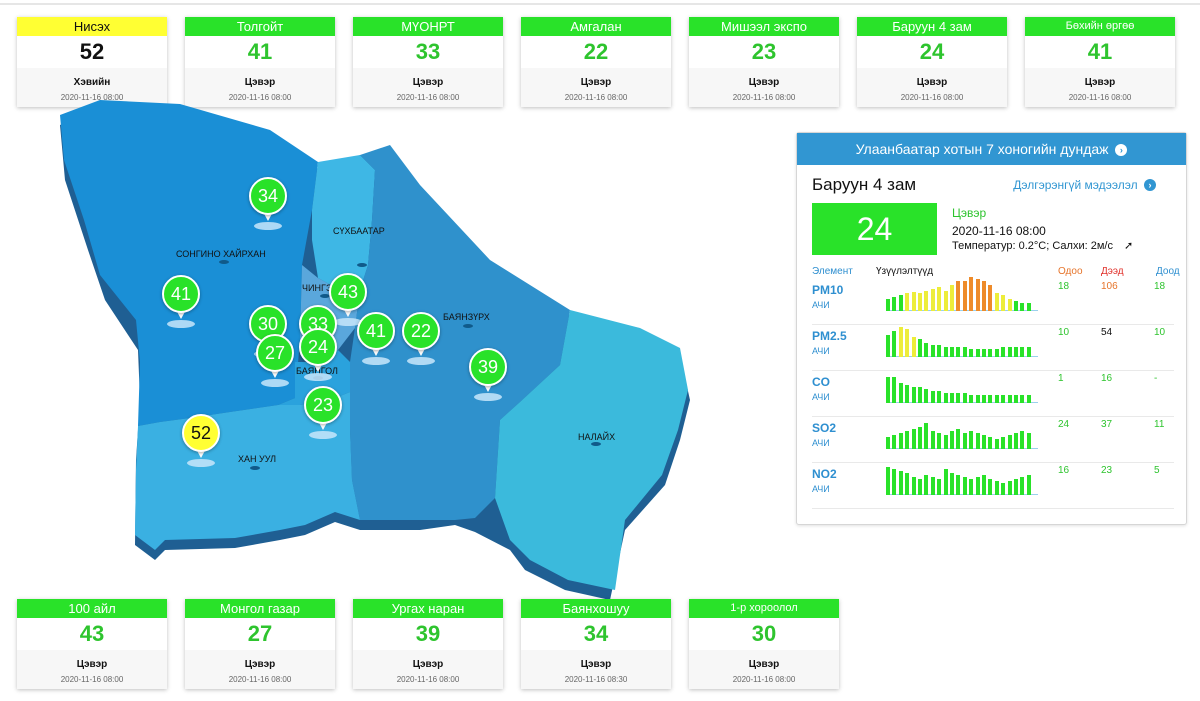 Image resolution: width=1200 pixels, height=701 pixels. What do you see at coordinates (832, 271) in the screenshot?
I see `col-element: Элемент` at bounding box center [832, 271].